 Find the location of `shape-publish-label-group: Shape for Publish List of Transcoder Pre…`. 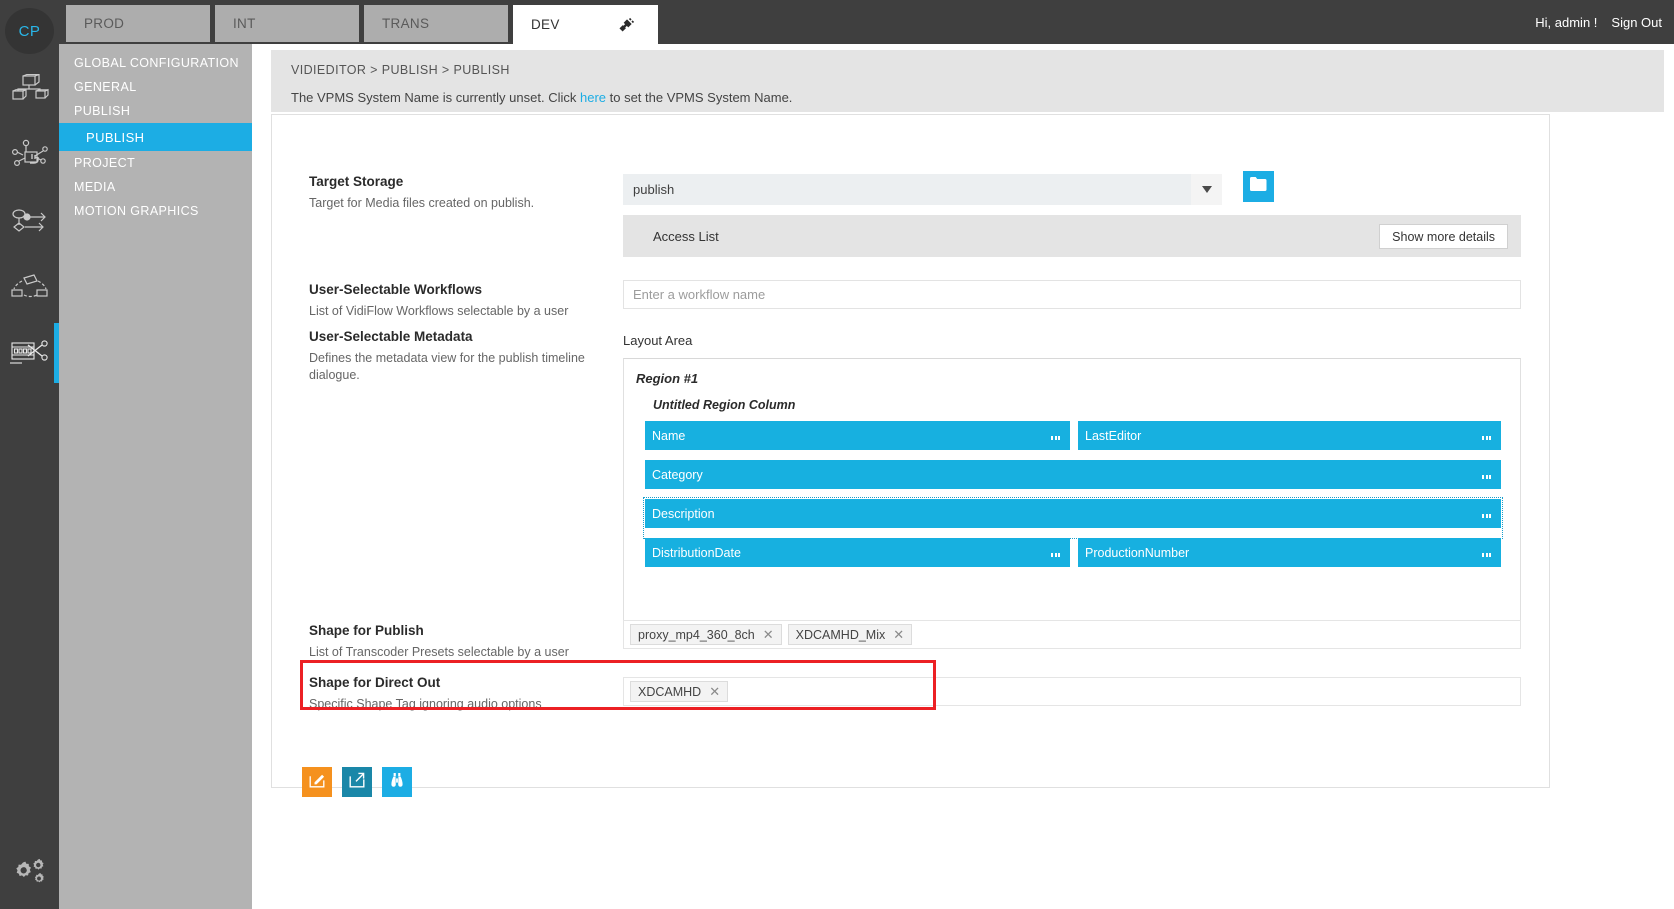

shape-publish-label-group: Shape for Publish List of Transcoder Pre… is located at coordinates (464, 642).